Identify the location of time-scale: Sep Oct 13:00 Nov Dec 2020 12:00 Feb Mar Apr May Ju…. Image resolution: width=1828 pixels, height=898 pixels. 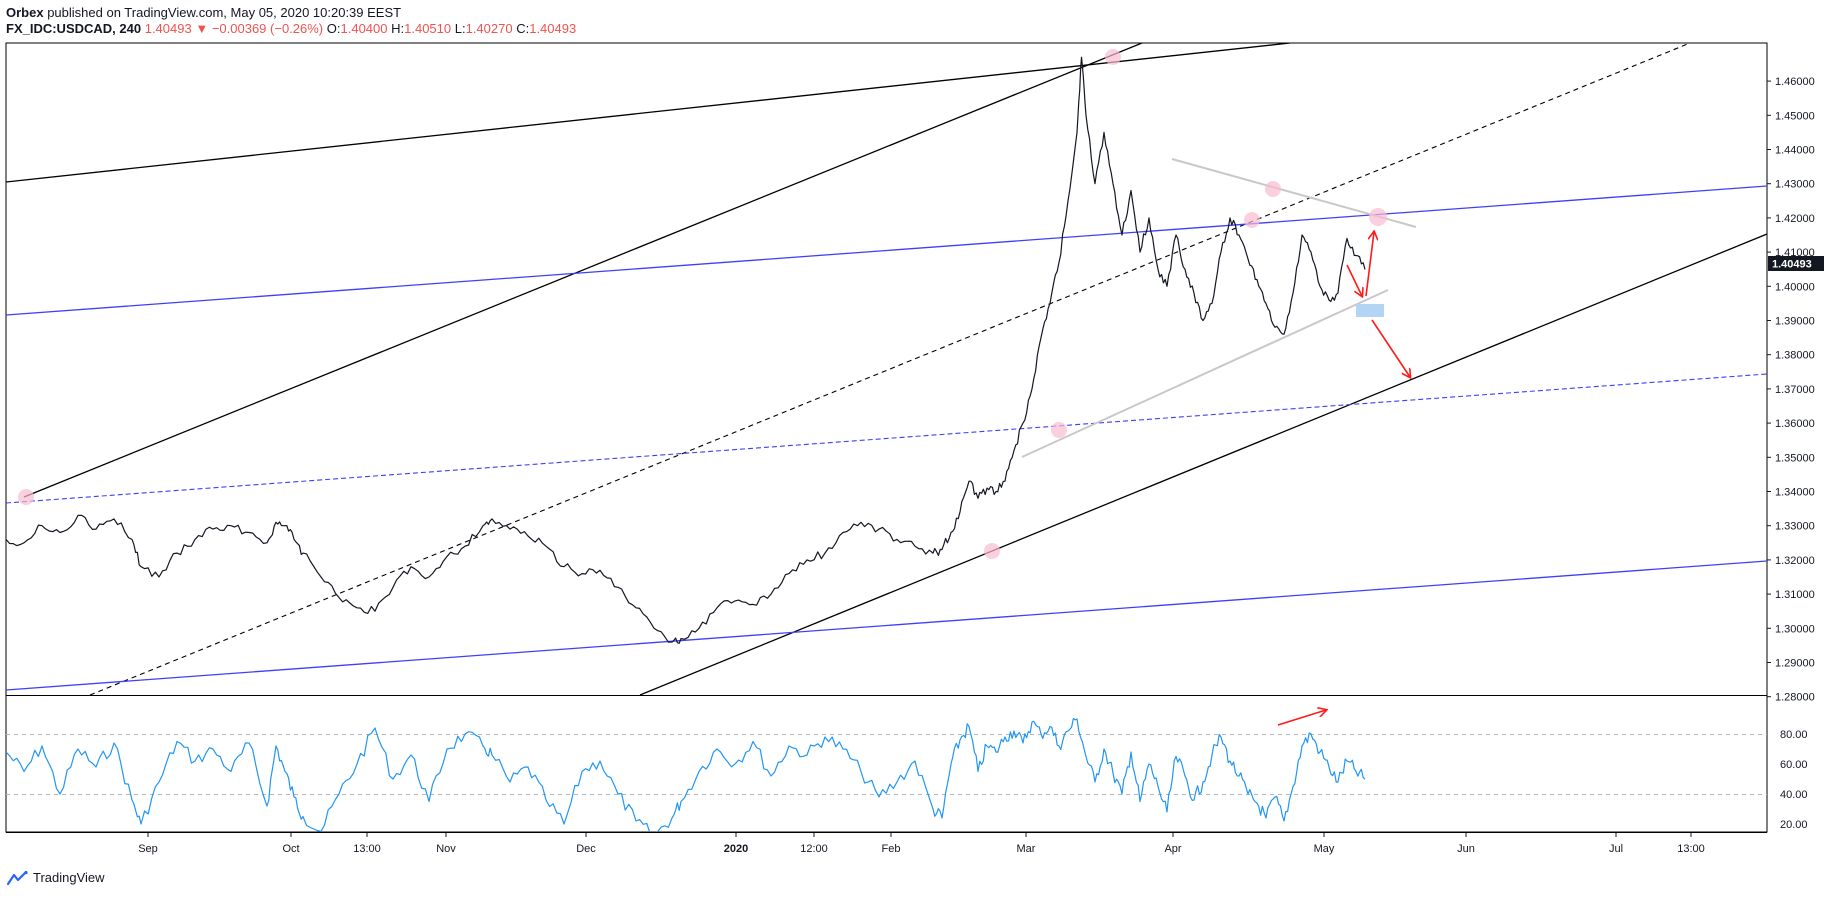
(921, 844).